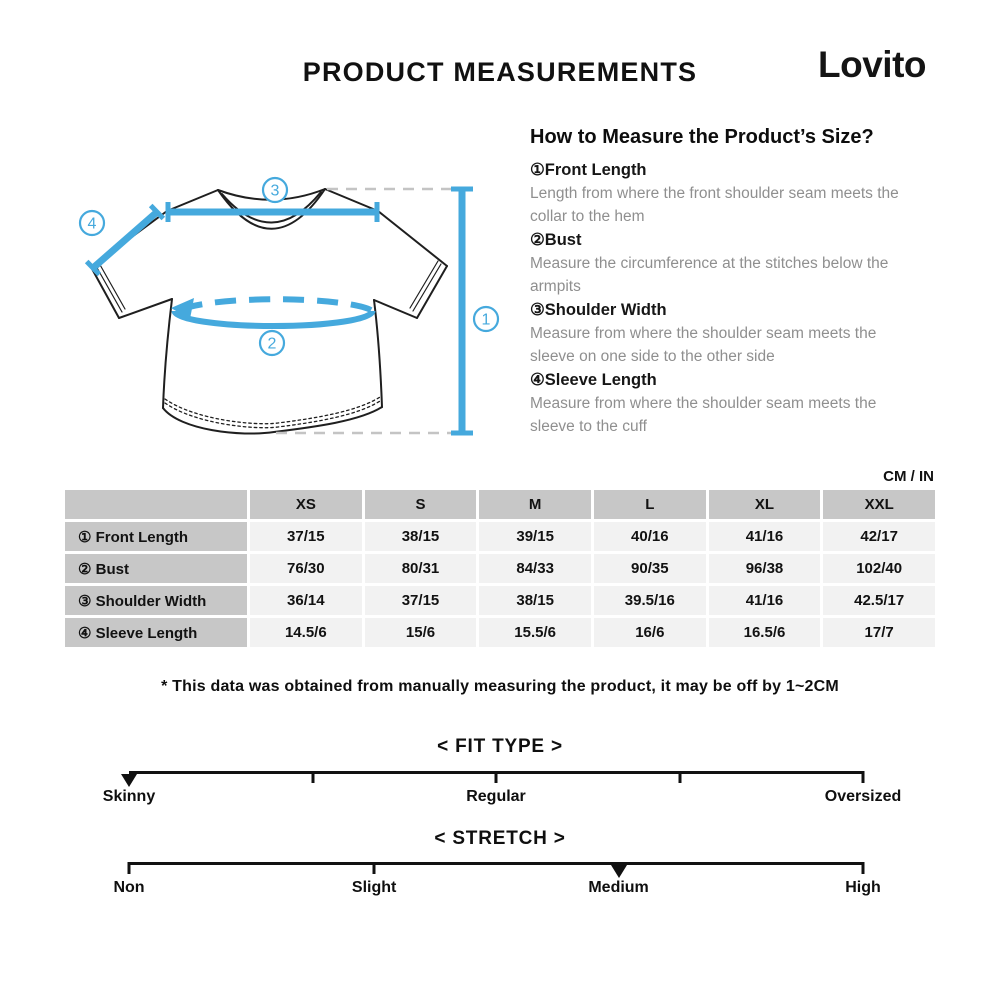 The width and height of the screenshot is (1000, 1000). What do you see at coordinates (500, 72) in the screenshot?
I see `page-title: PRODUCT MEASUREMENTS` at bounding box center [500, 72].